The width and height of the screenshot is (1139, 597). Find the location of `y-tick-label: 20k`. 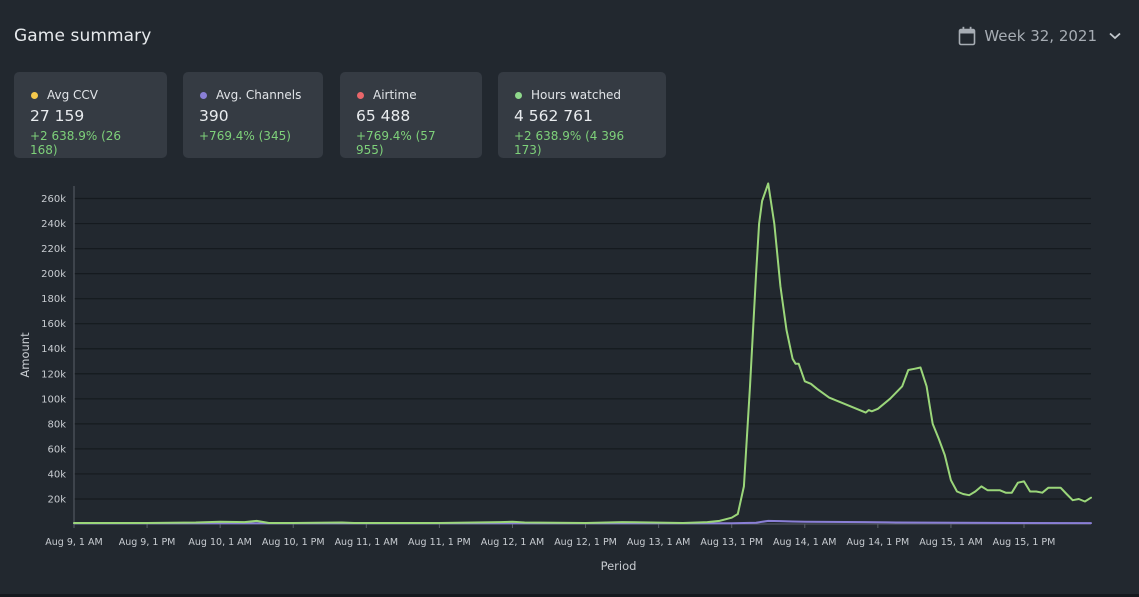

y-tick-label: 20k is located at coordinates (56, 499).